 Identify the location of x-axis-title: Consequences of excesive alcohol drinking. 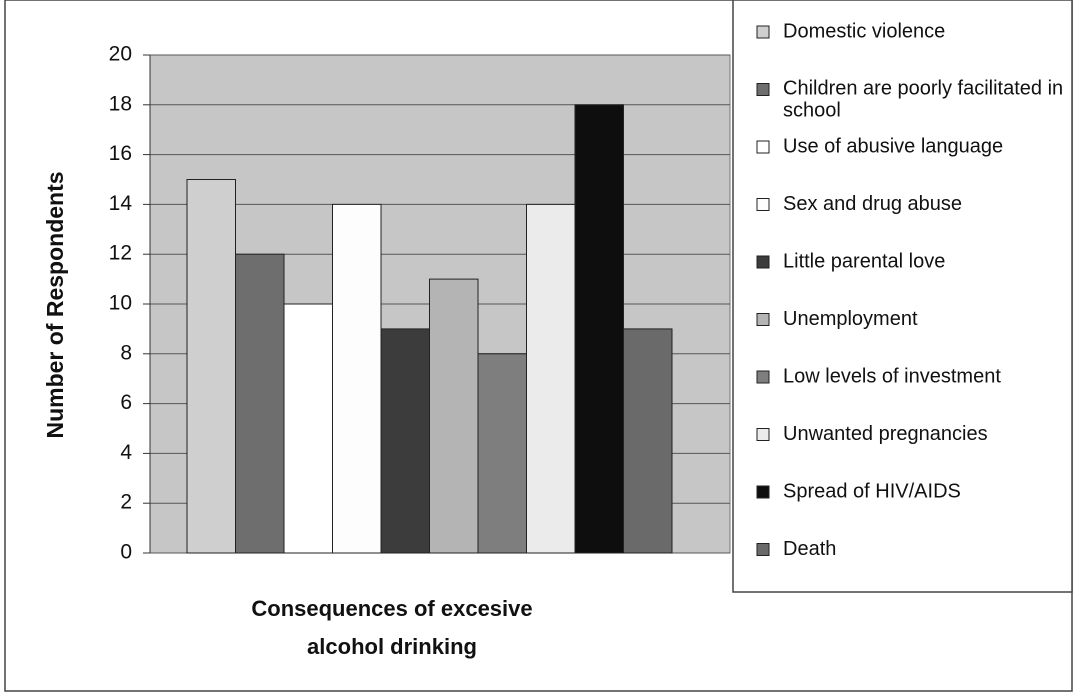
(391, 627).